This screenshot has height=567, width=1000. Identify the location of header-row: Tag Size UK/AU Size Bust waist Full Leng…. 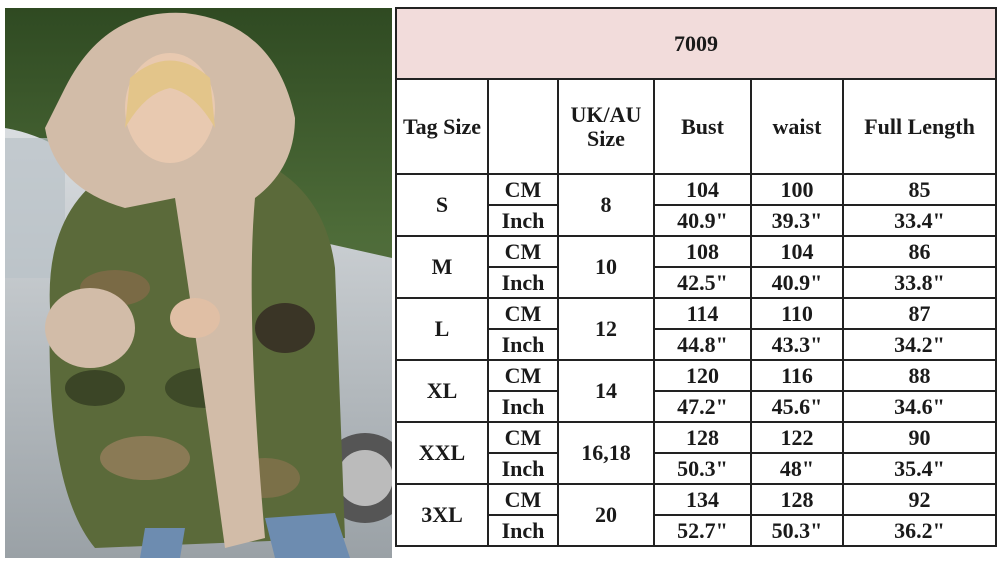
(696, 126).